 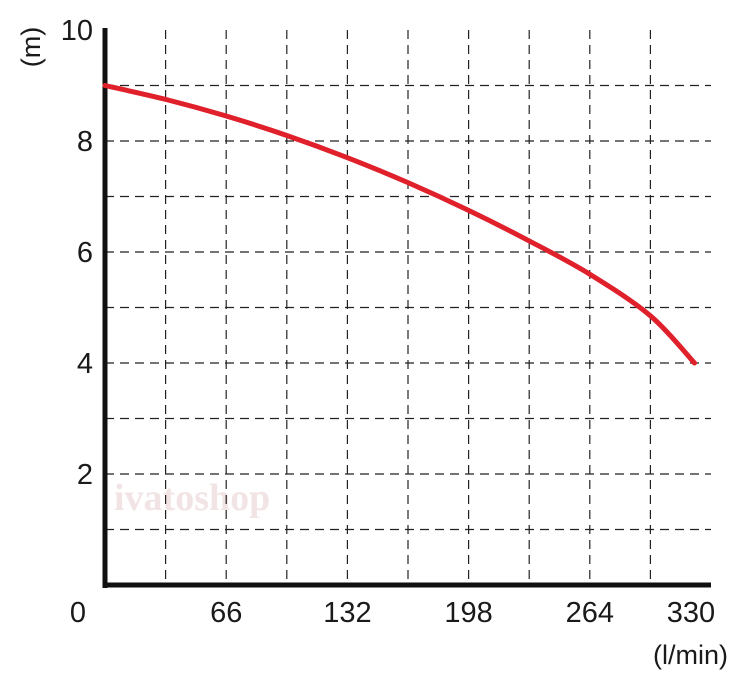 I want to click on x-tick-label: 198, so click(x=468, y=613).